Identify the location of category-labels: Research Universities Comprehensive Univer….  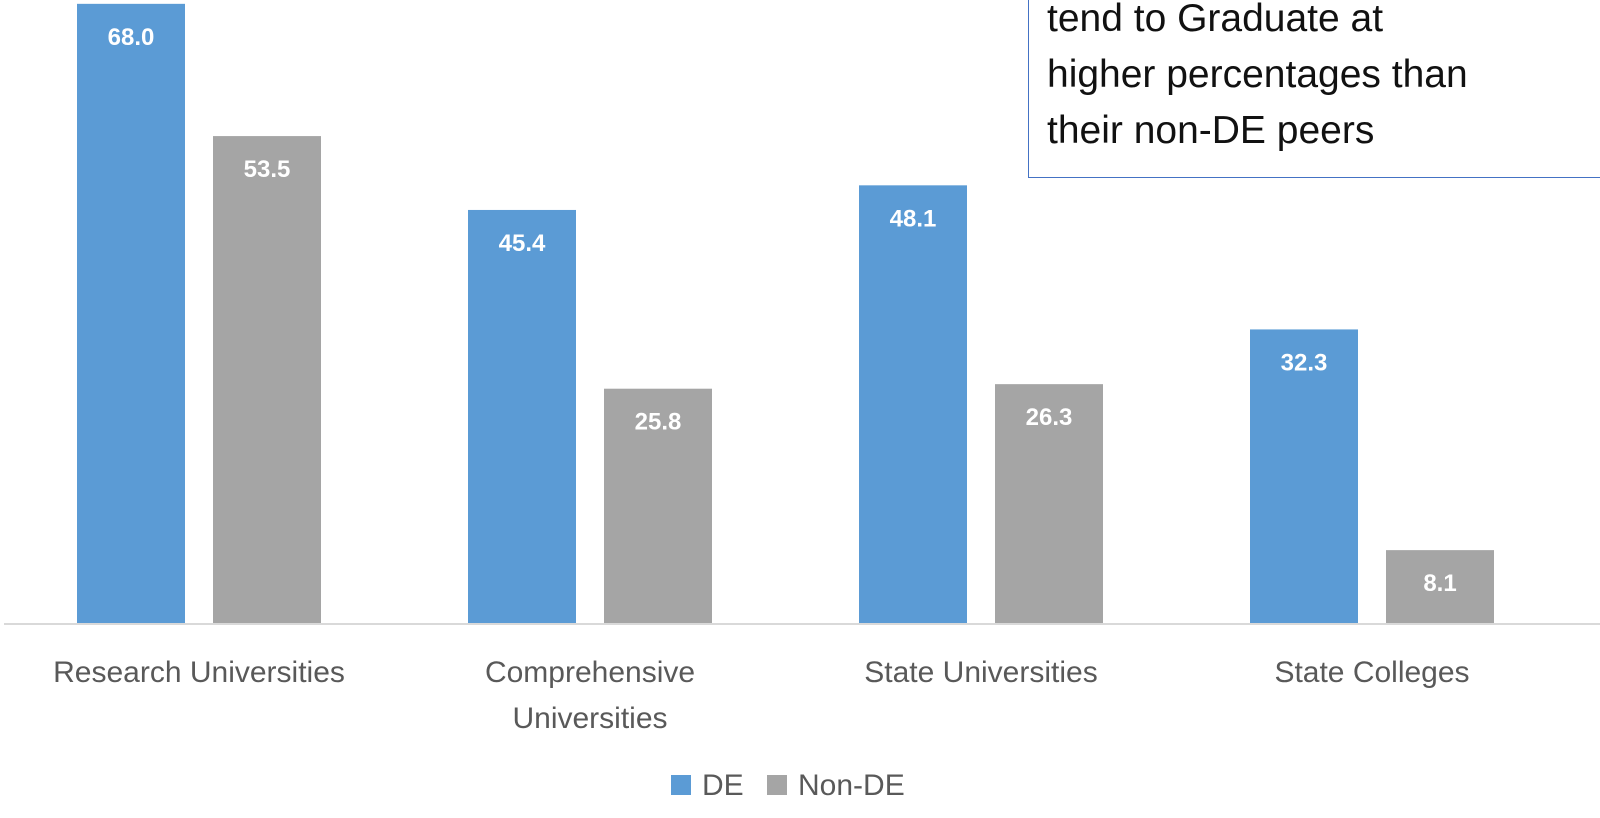
(761, 695).